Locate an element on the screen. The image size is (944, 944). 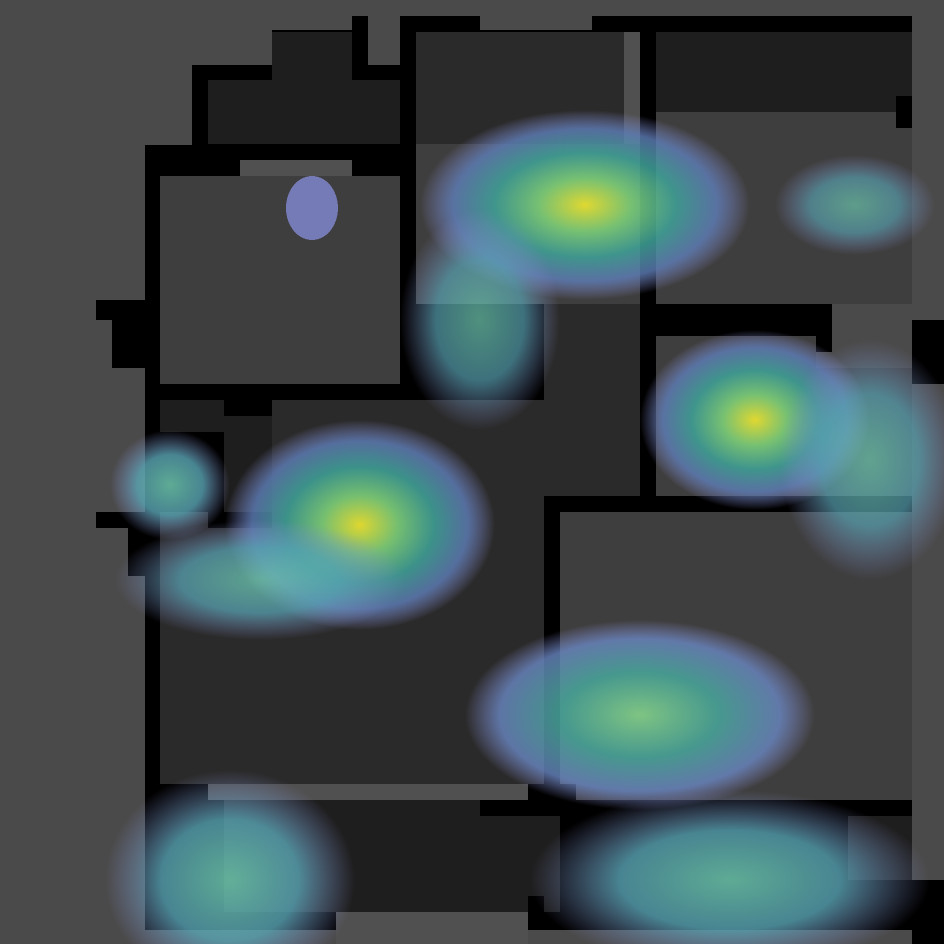
heat-blob-left is located at coordinates (170, 485).